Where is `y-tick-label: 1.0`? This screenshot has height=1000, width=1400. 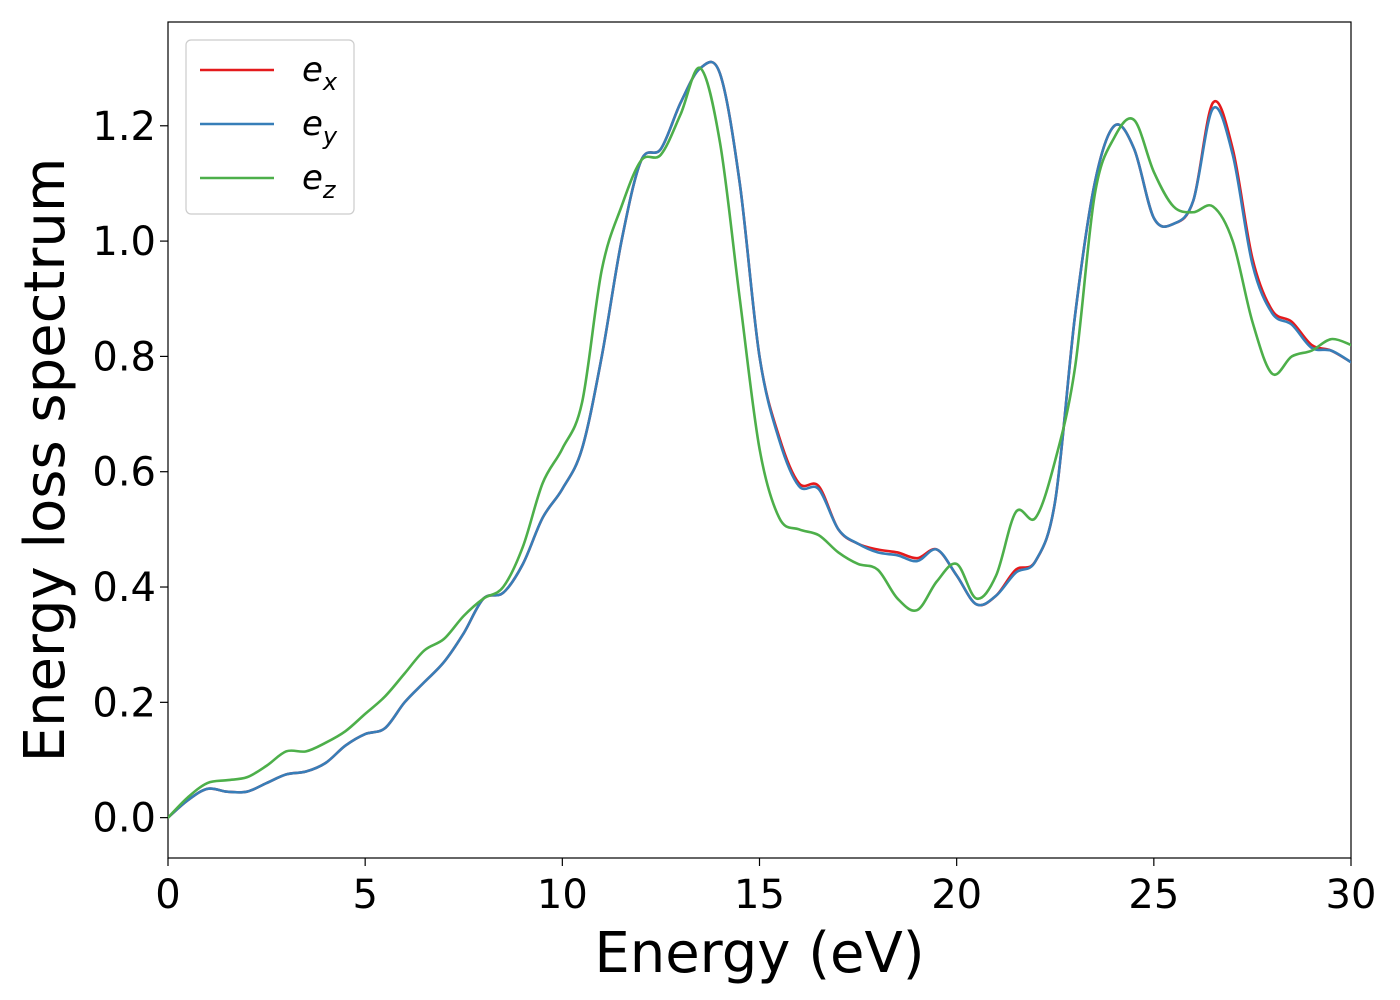 y-tick-label: 1.0 is located at coordinates (124, 242).